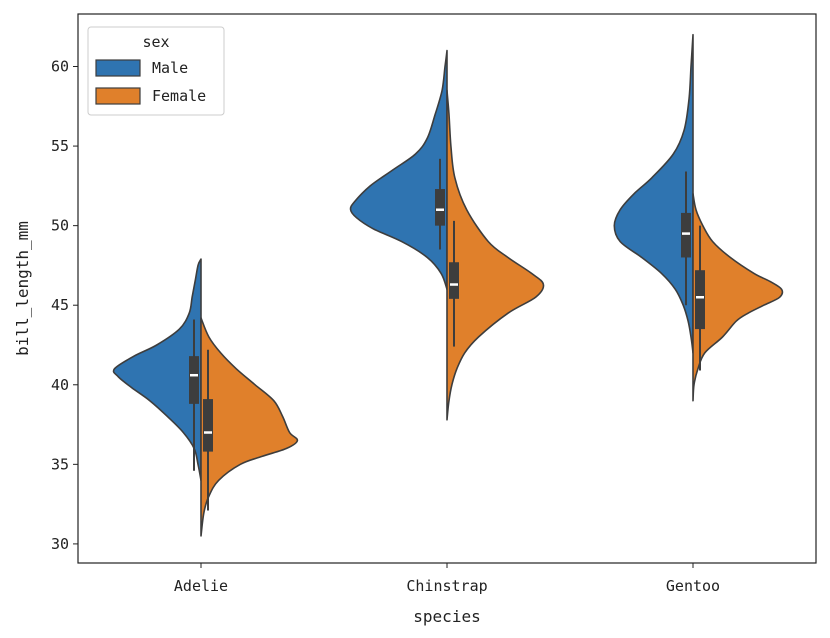  Describe the element at coordinates (446, 616) in the screenshot. I see `x-axis-label: species` at that location.